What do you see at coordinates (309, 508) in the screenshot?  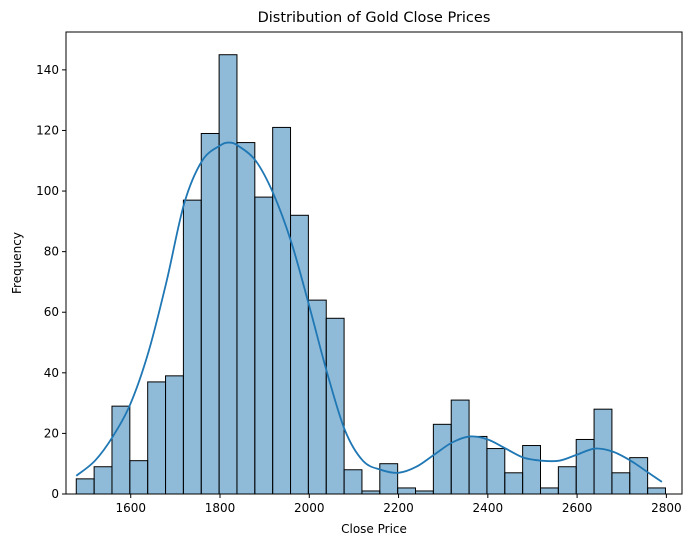 I see `x-tick-label: 2000` at bounding box center [309, 508].